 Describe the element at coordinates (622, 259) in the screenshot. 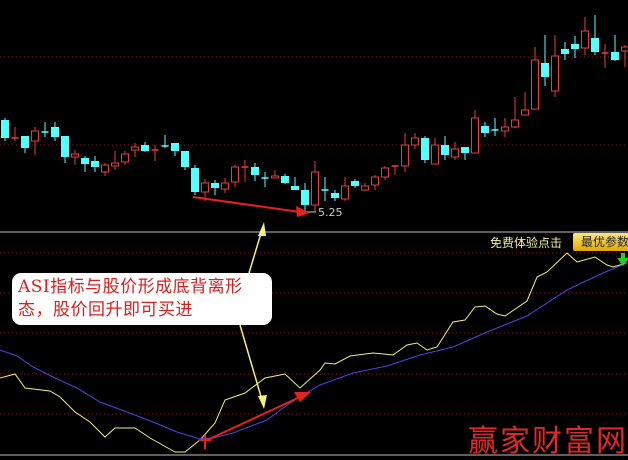

I see `sell-signal-down-arrow-icon` at that location.